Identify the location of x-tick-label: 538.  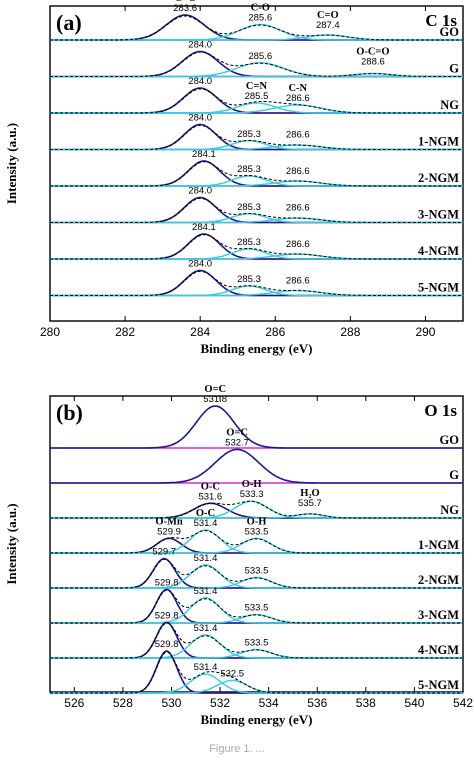
(366, 703).